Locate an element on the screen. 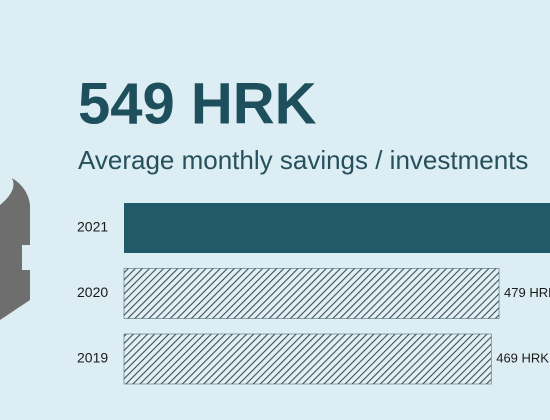 Image resolution: width=550 pixels, height=420 pixels. y-tick-label: 2019 is located at coordinates (92, 358).